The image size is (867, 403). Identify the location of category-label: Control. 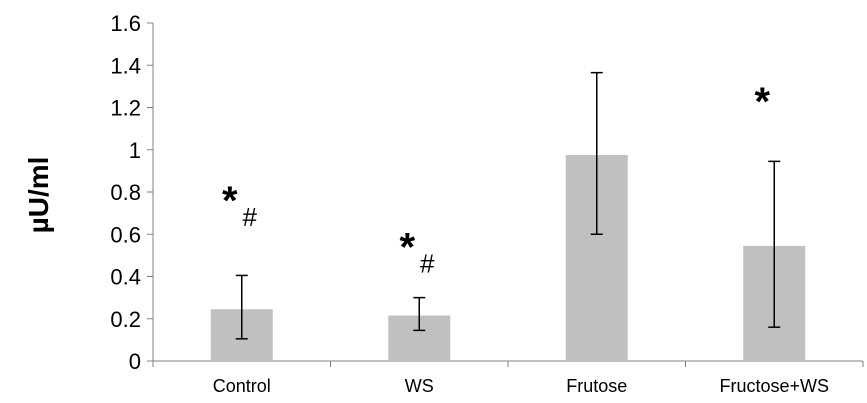
(242, 386).